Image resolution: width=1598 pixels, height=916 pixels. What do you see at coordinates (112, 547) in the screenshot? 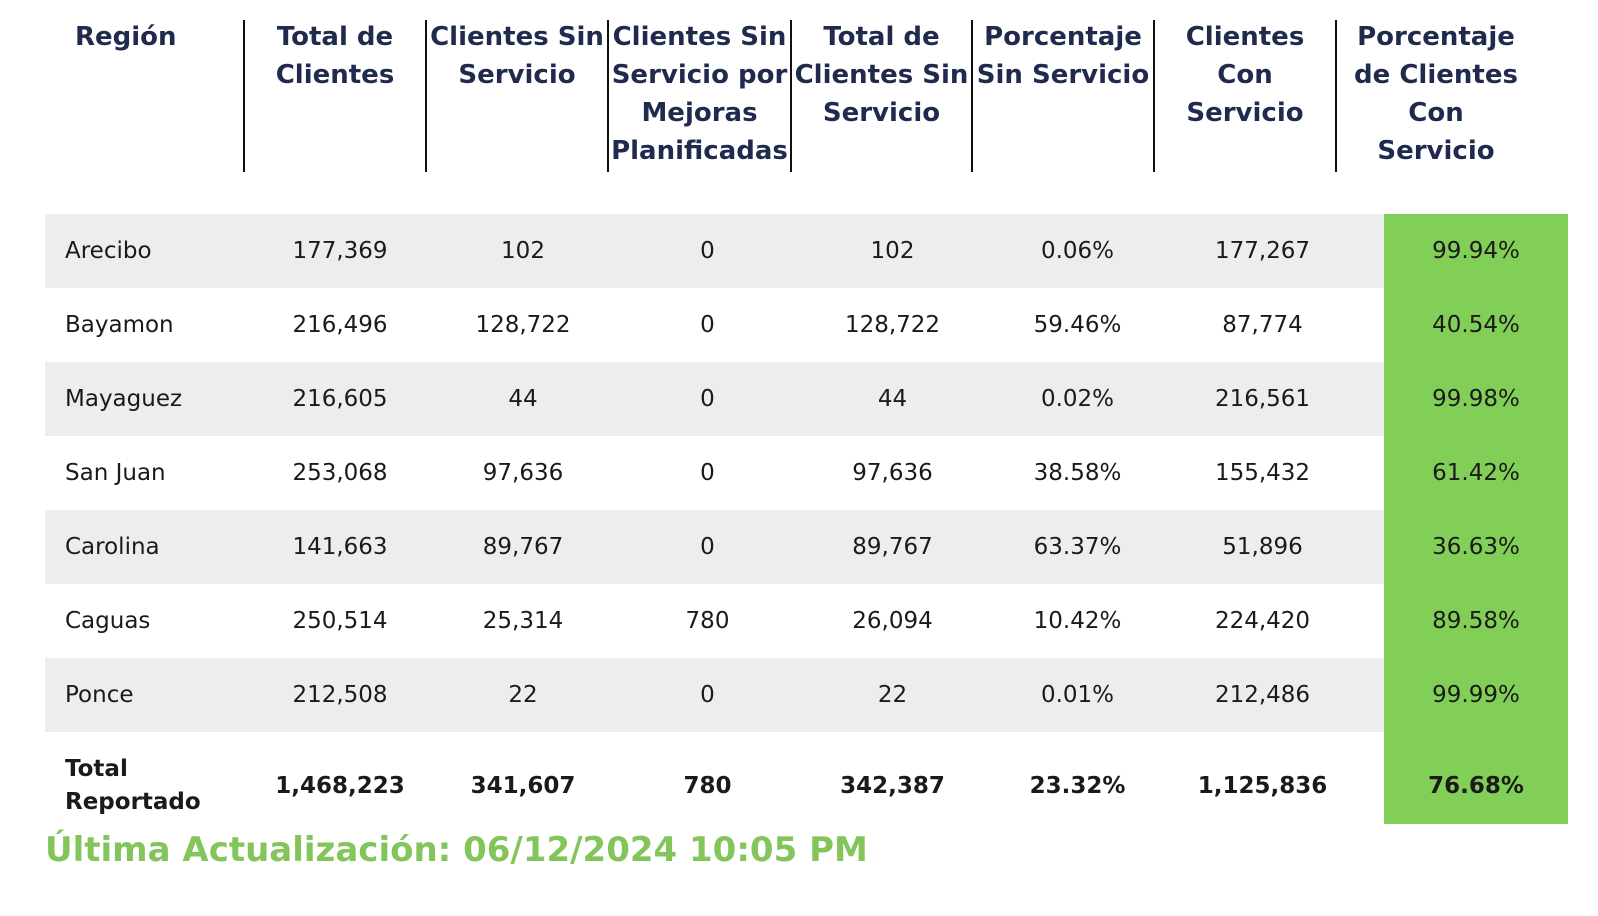
I see `cell-region: Carolina` at bounding box center [112, 547].